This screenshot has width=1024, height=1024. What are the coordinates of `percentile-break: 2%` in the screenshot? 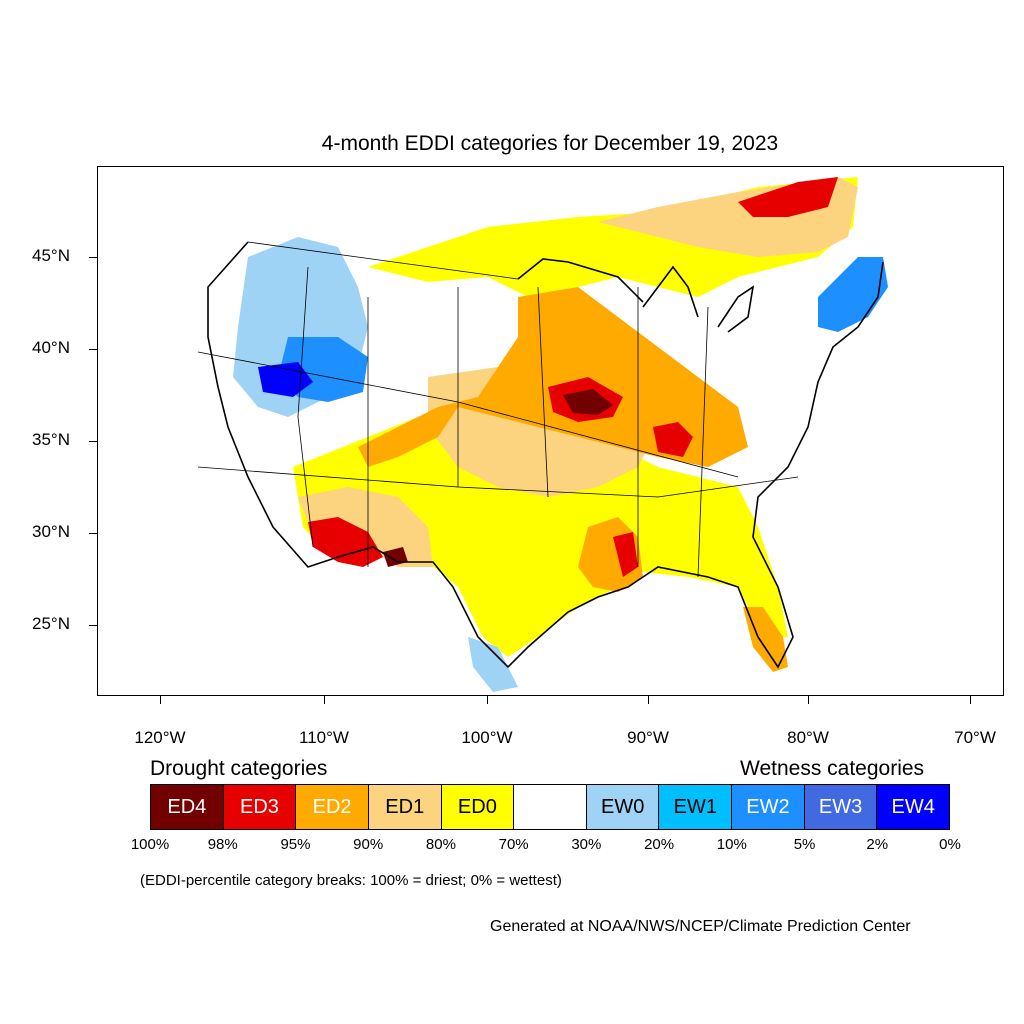 It's located at (877, 844).